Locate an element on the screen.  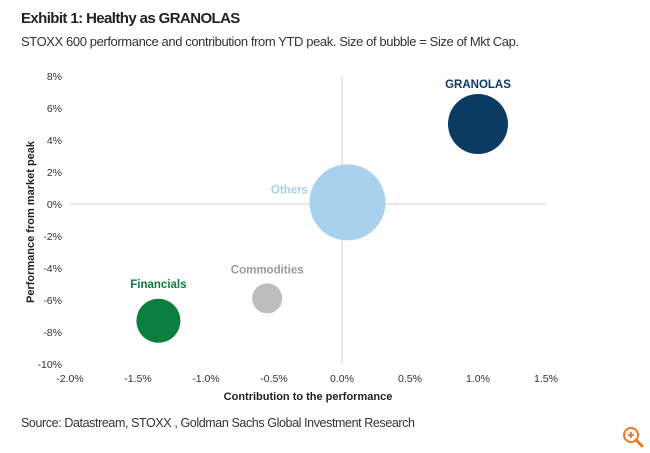
y-tick-label: -6% is located at coordinates (52, 301).